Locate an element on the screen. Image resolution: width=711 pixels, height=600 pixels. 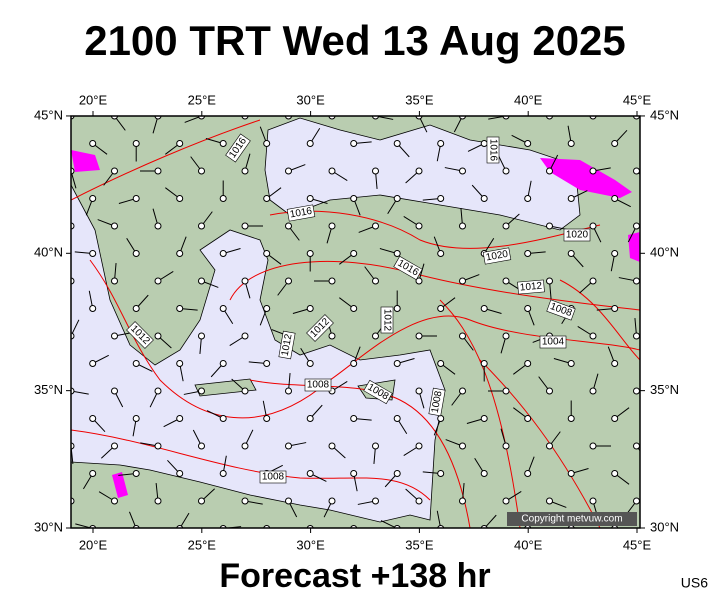
copyright: Copyright metvuw.com is located at coordinates (571, 519).